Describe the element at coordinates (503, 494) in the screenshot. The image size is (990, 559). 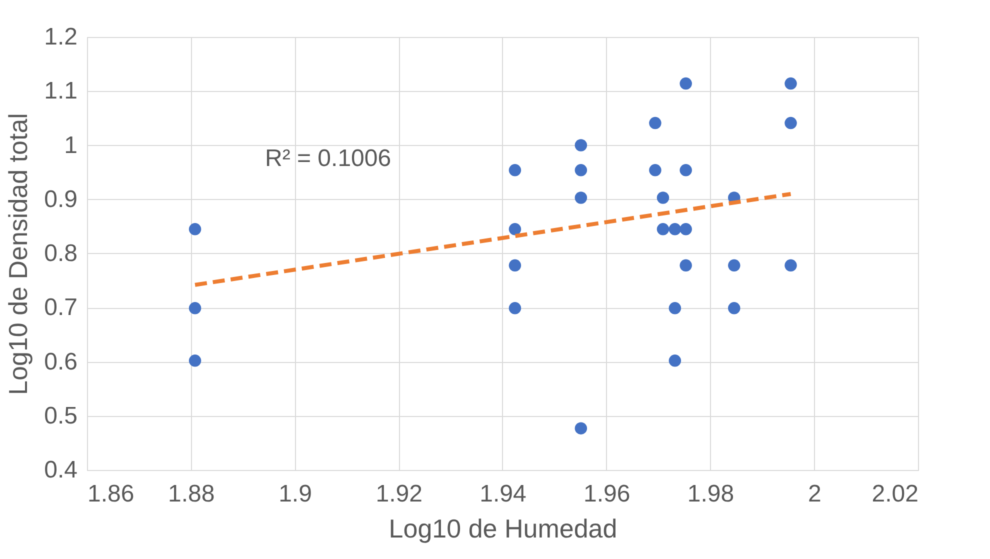
I see `x-tick-label: 1.94` at that location.